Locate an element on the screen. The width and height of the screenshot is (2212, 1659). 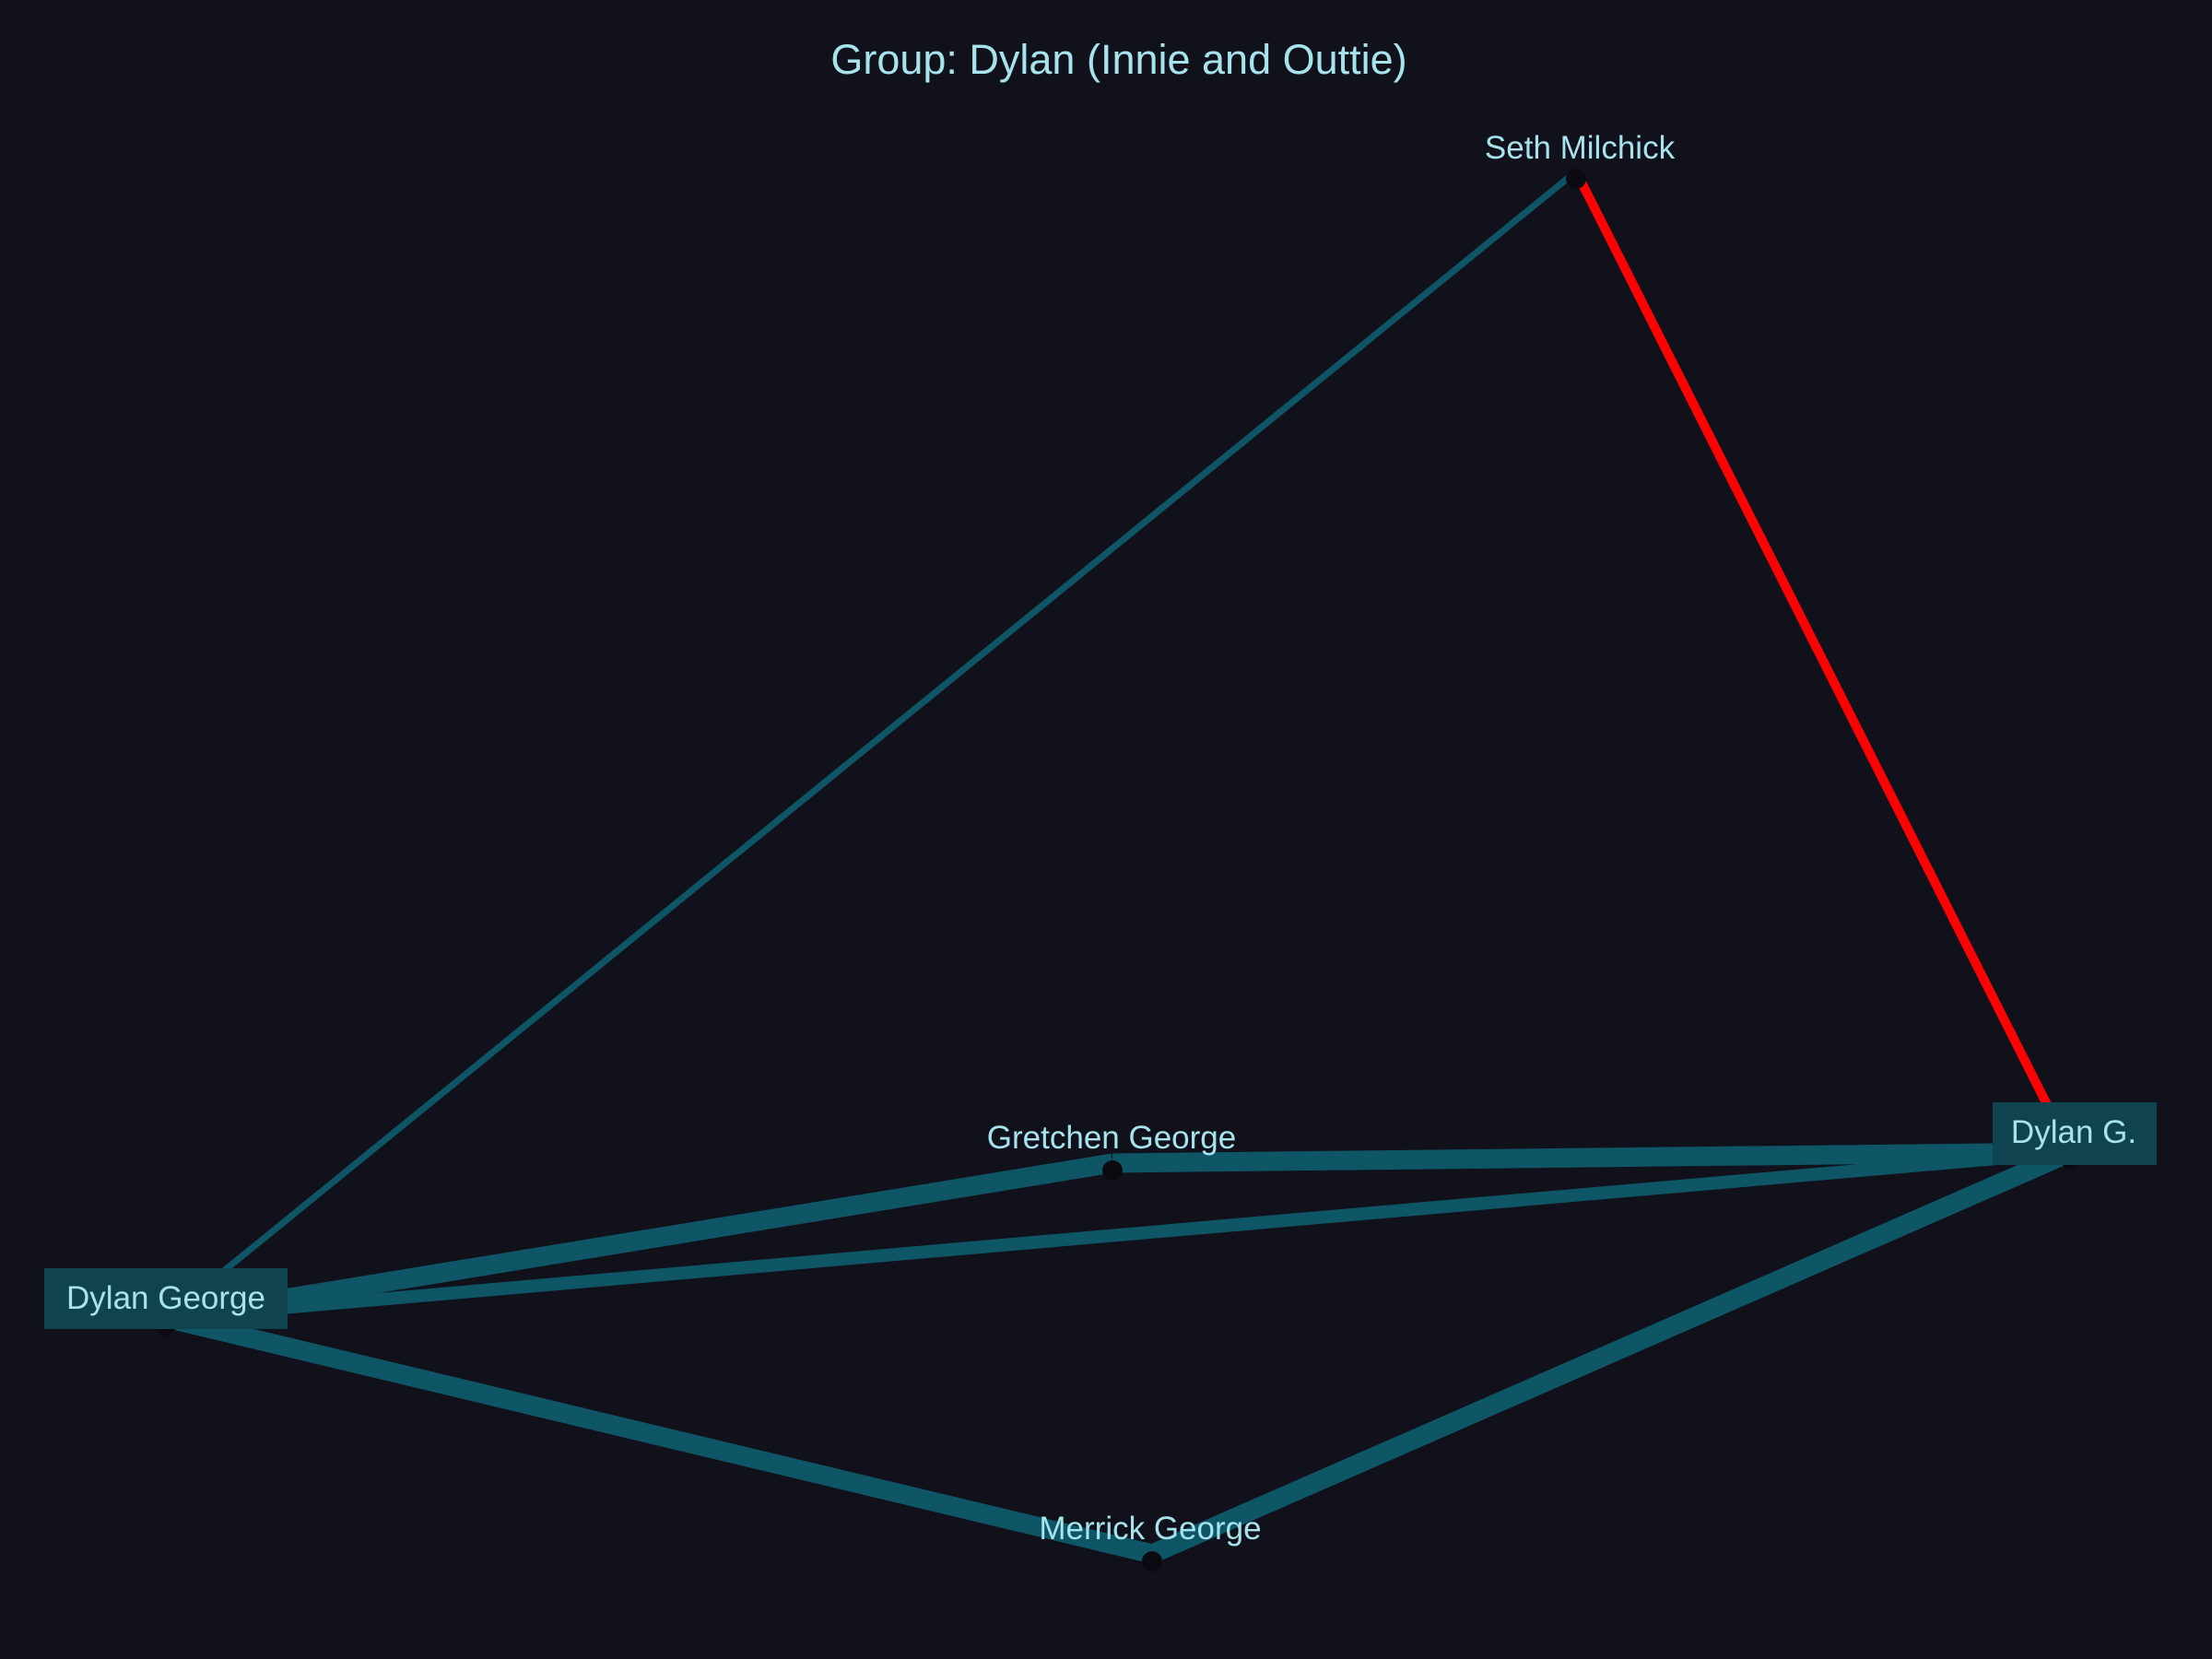
node-label: Dylan G. is located at coordinates (2073, 1132).